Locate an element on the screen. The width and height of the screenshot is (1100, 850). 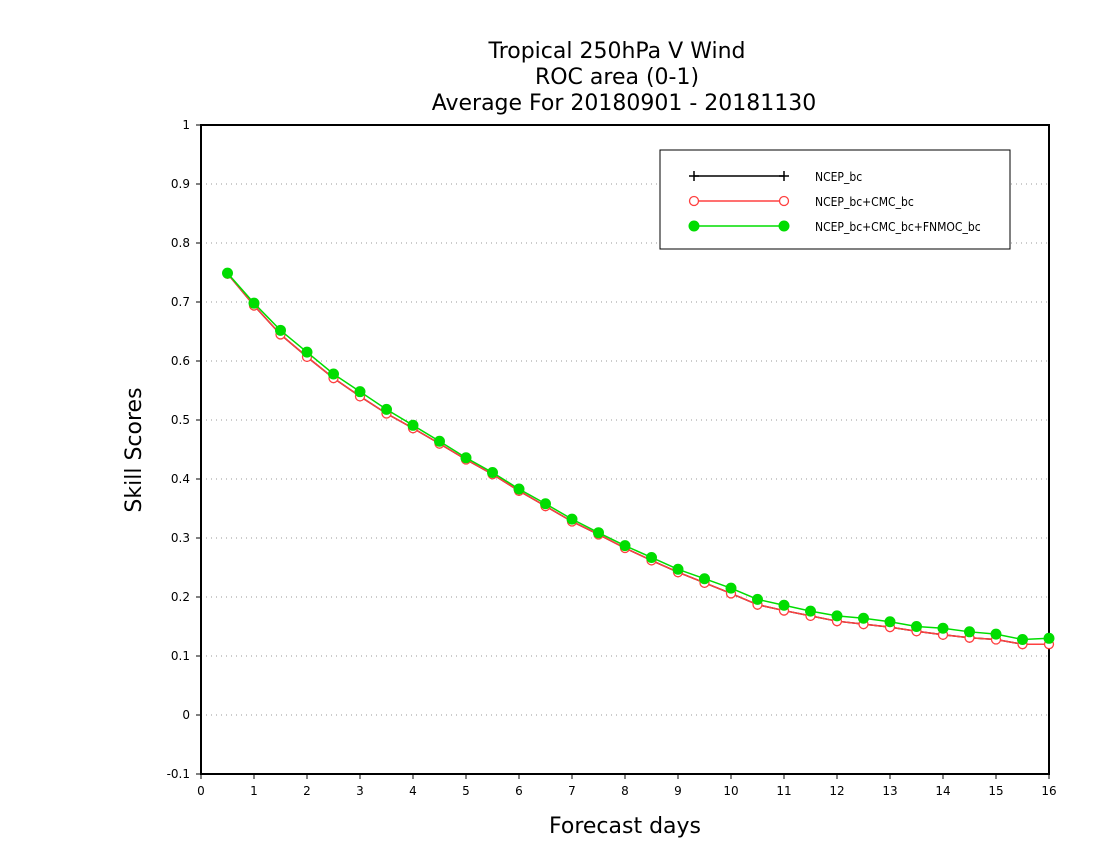
x-axis-ticks: 0 1 2 3 4 5 6 7 8 9 10 11 12 13 14 15 16 is located at coordinates (627, 786).